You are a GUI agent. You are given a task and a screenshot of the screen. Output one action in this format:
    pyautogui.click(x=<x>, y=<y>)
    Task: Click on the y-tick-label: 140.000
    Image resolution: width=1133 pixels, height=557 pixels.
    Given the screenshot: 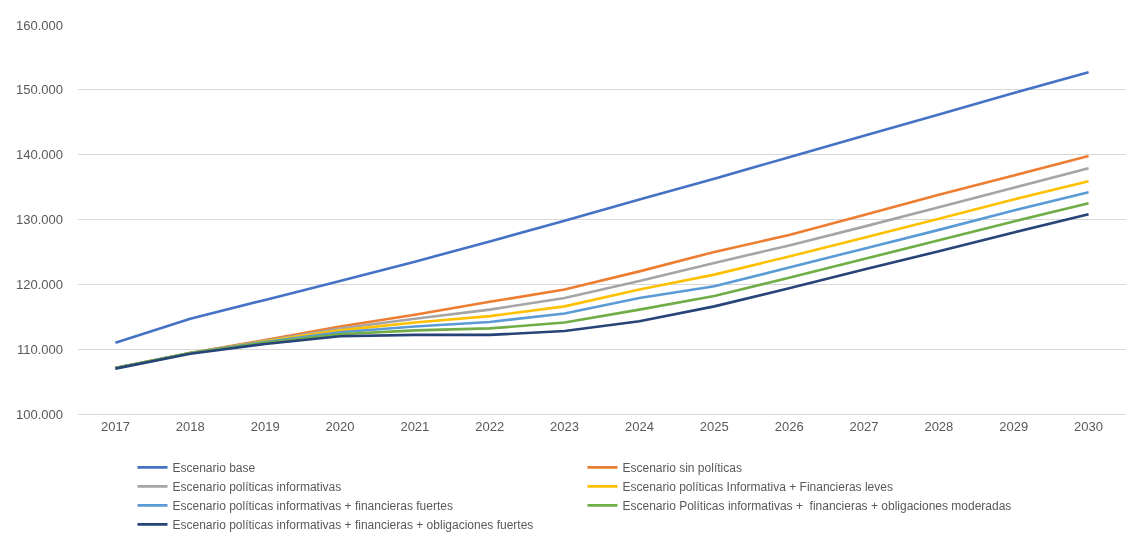 What is the action you would take?
    pyautogui.click(x=39, y=155)
    